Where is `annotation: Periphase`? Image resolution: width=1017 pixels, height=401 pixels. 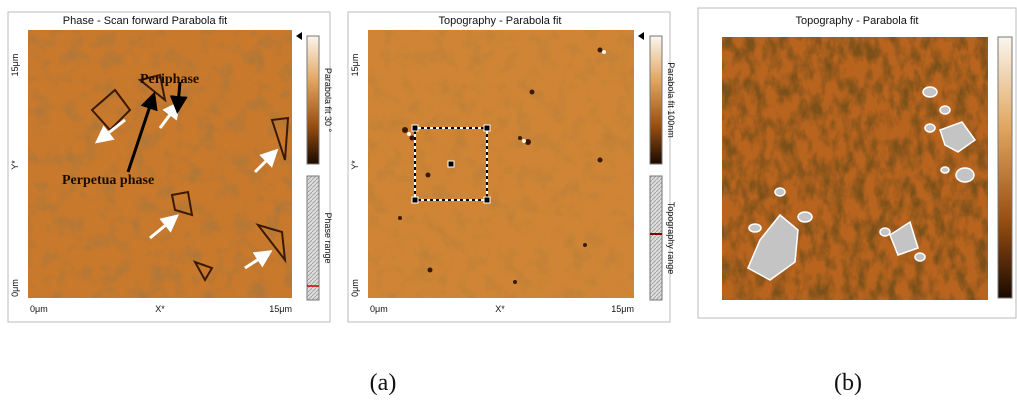 annotation: Periphase is located at coordinates (169, 79).